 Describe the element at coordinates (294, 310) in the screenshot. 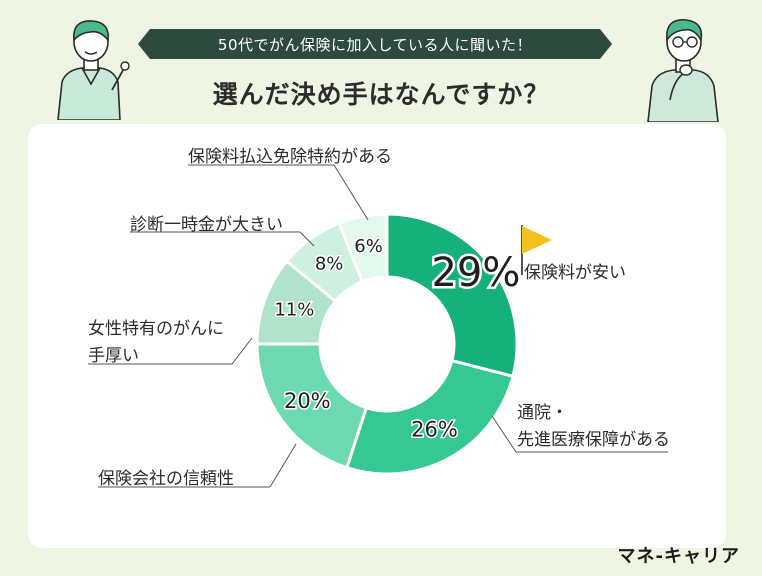

I see `value-label-3: 11%` at that location.